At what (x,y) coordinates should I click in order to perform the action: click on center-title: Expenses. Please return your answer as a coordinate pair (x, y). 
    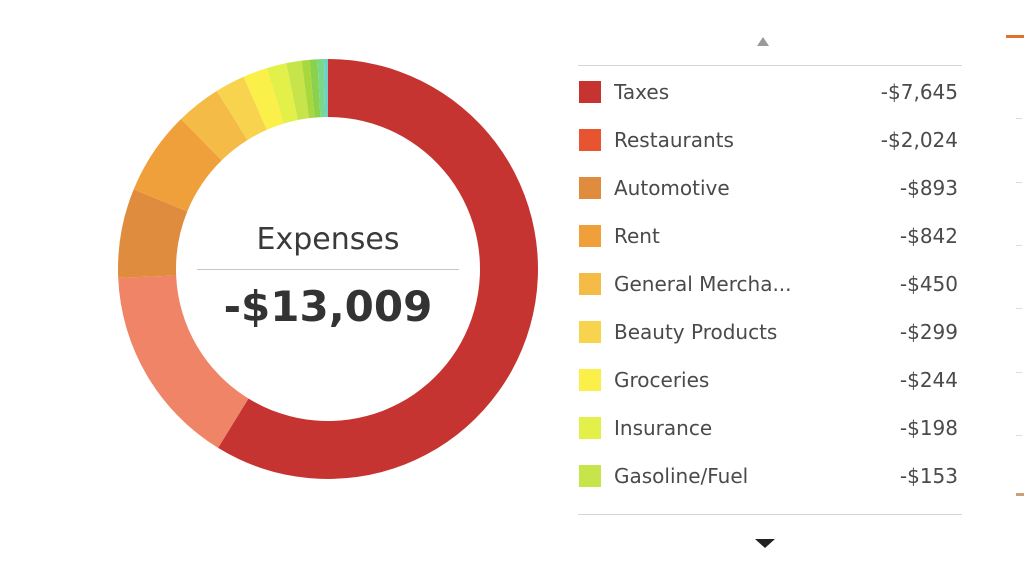
    Looking at the image, I should click on (328, 239).